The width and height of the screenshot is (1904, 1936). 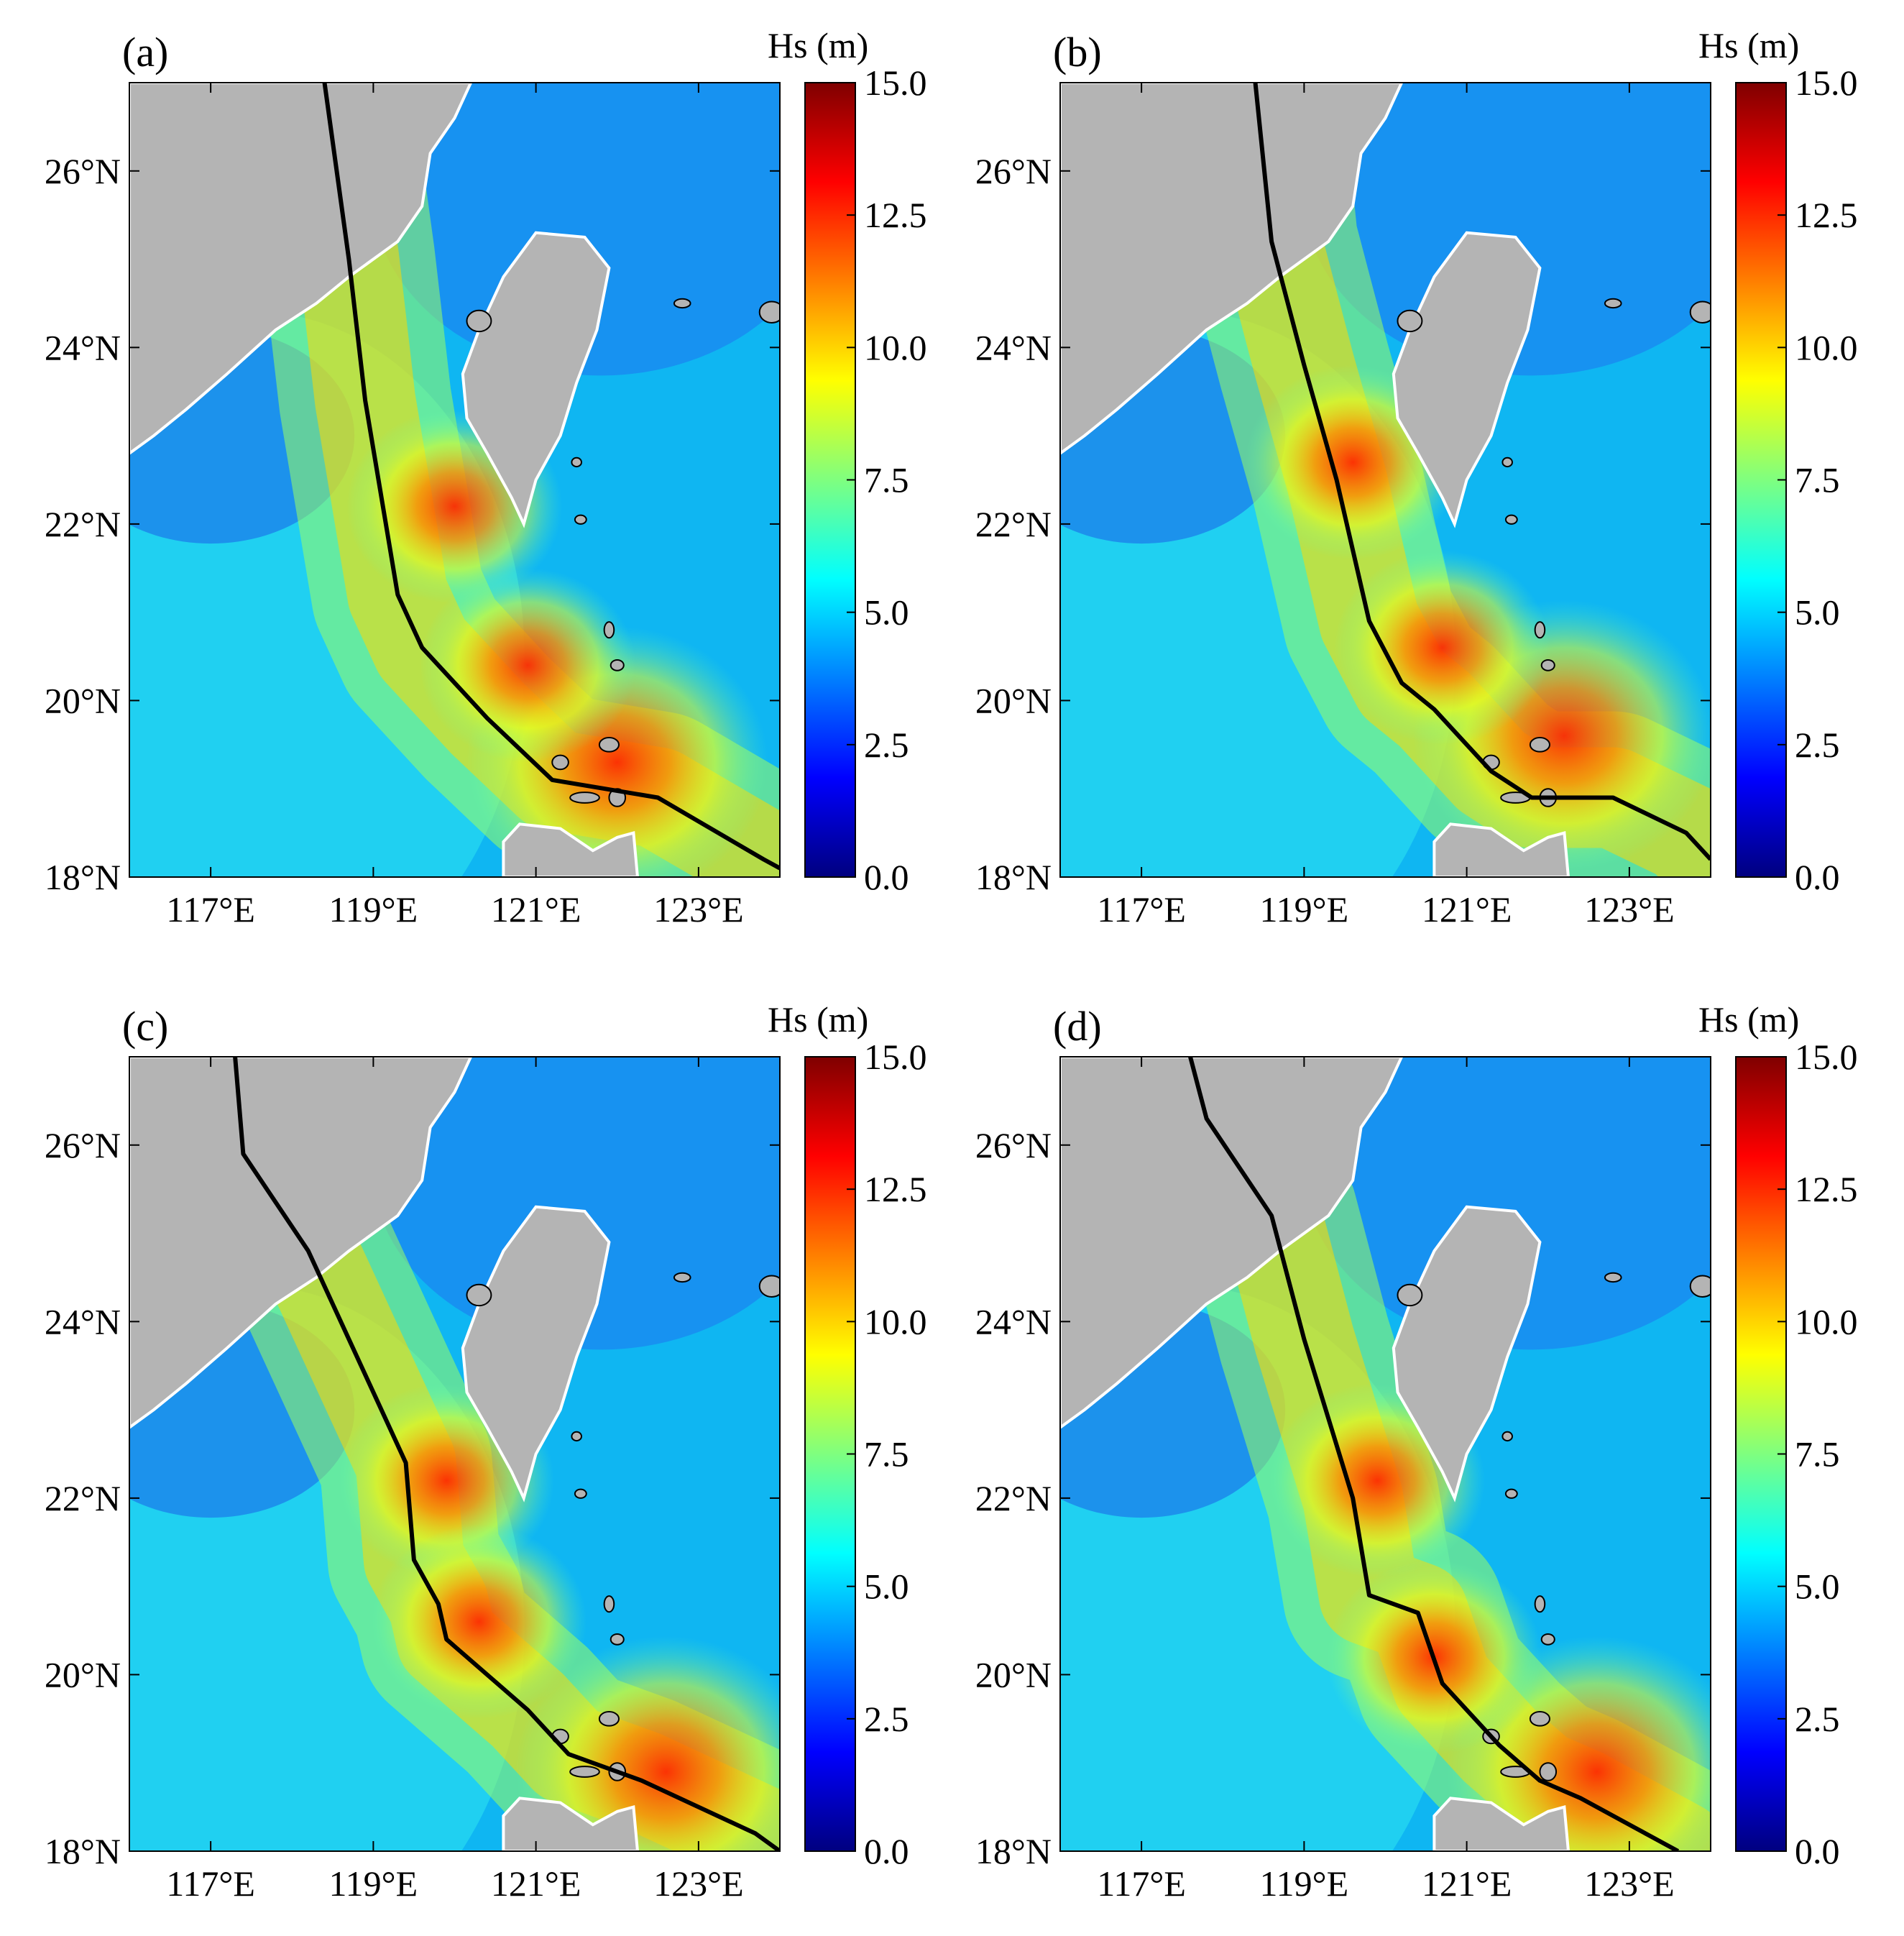 What do you see at coordinates (1077, 52) in the screenshot?
I see `panel-label: (b)` at bounding box center [1077, 52].